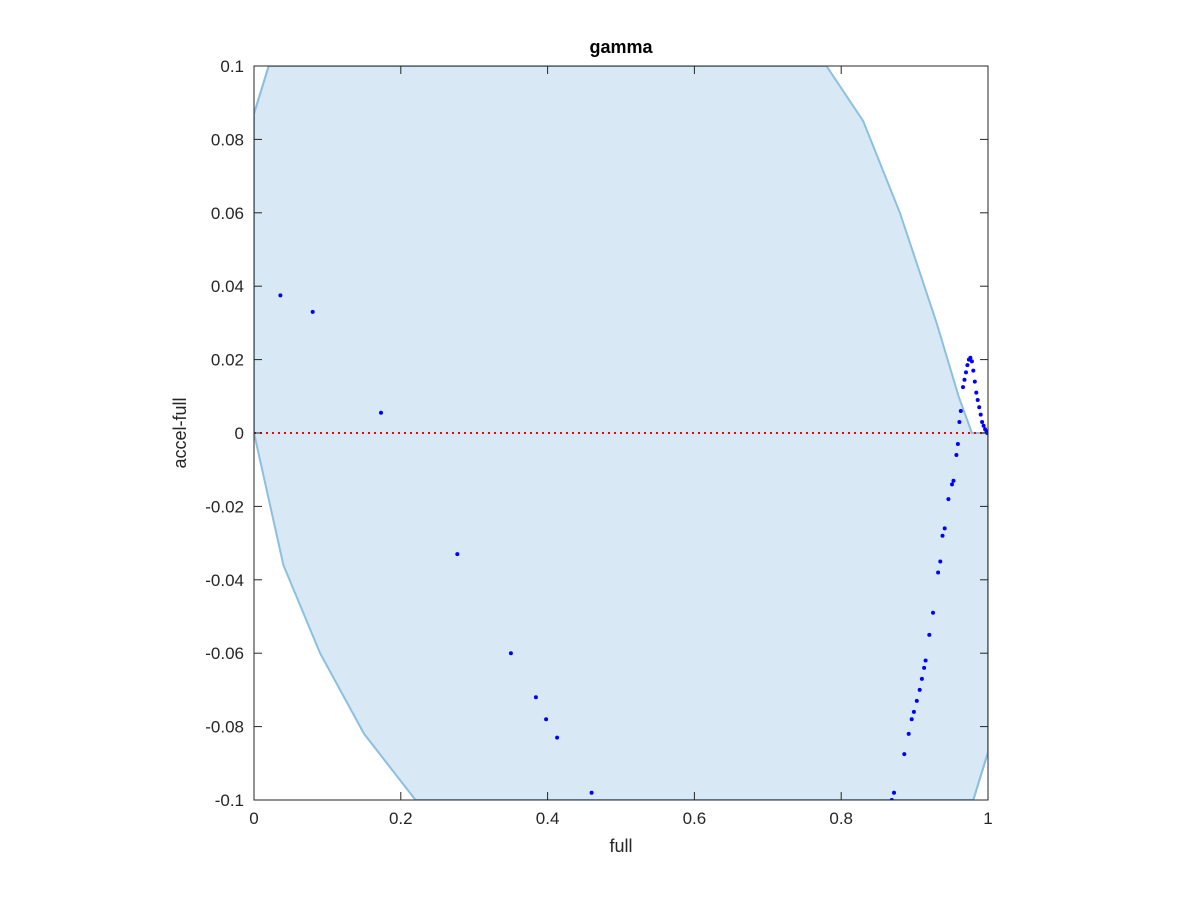 The image size is (1200, 900). I want to click on x-tick-label: 0.4, so click(548, 818).